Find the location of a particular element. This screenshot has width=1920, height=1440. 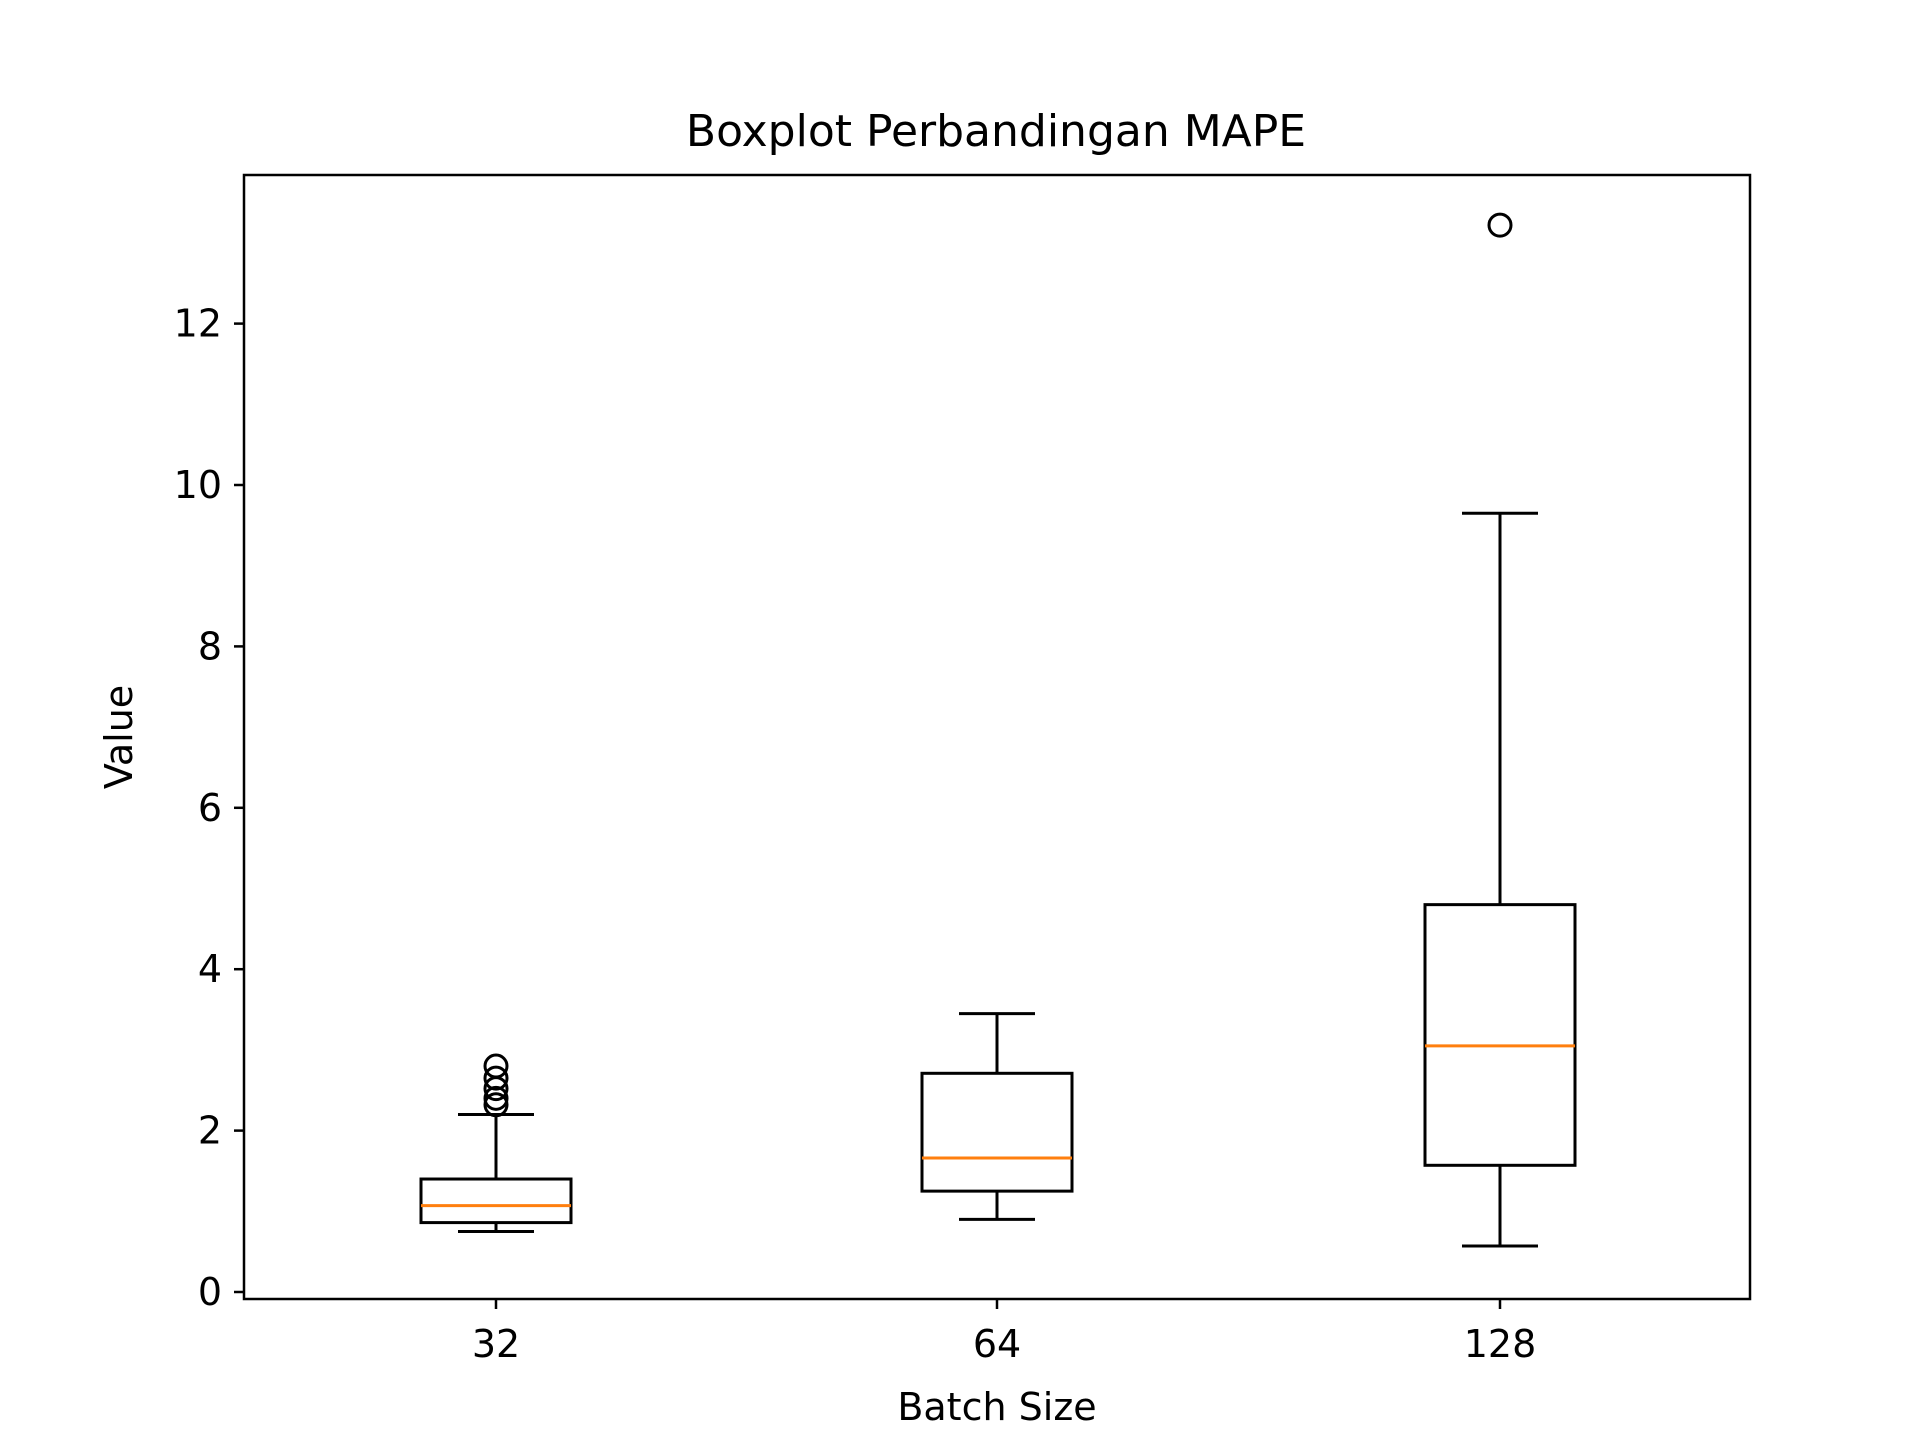

y-axis-label: Value is located at coordinates (119, 737).